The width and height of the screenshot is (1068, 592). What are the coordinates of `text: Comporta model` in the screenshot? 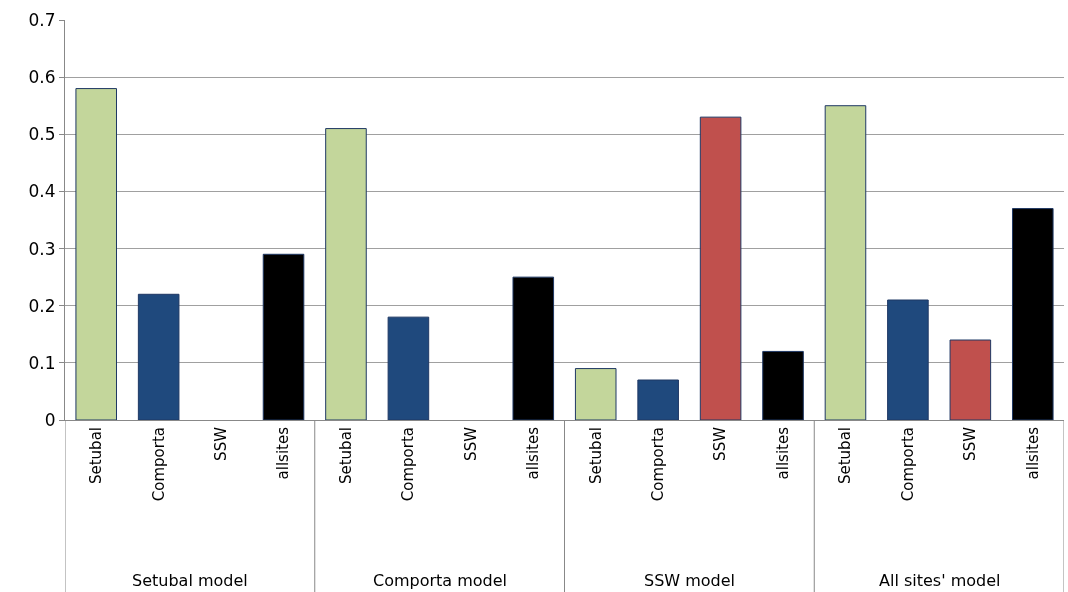 It's located at (440, 580).